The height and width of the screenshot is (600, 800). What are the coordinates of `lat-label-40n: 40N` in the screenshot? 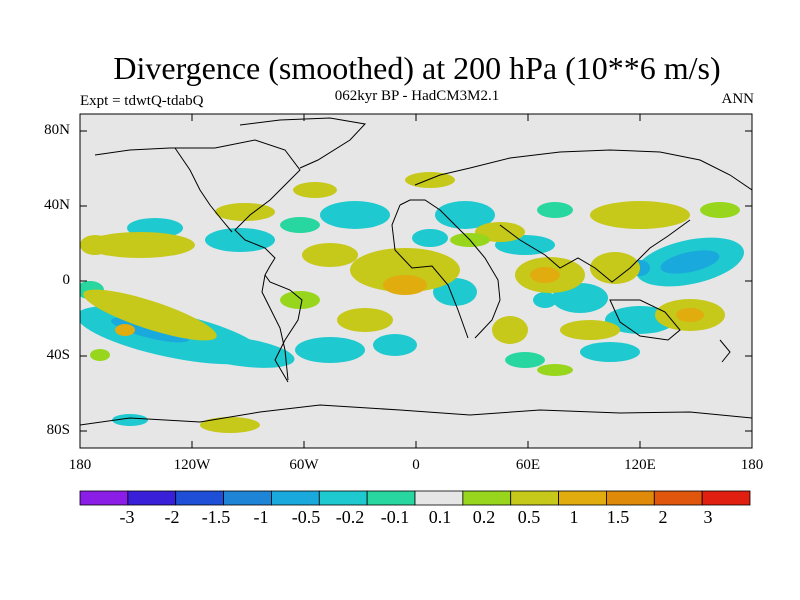 It's located at (57, 205).